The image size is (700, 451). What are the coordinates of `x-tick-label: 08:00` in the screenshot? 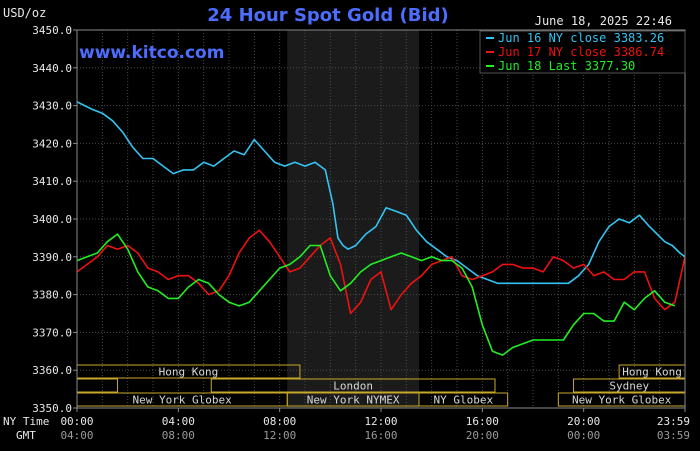 It's located at (279, 421).